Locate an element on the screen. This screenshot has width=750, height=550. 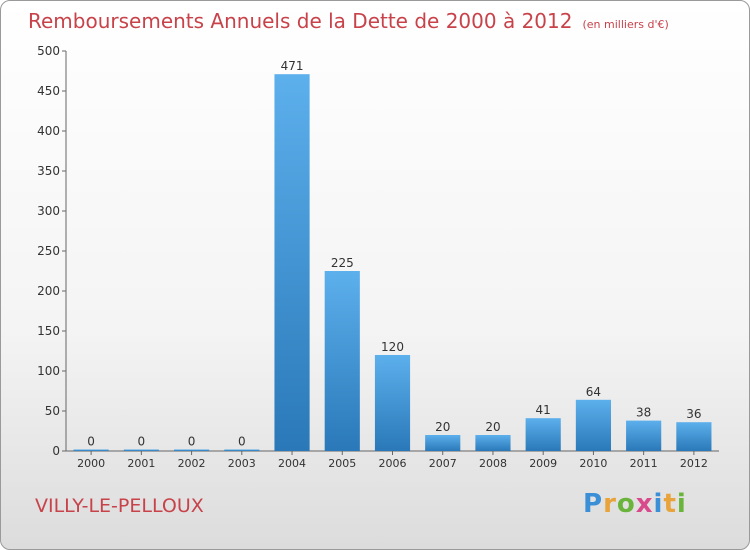
x-tick-label: 2008 is located at coordinates (493, 463).